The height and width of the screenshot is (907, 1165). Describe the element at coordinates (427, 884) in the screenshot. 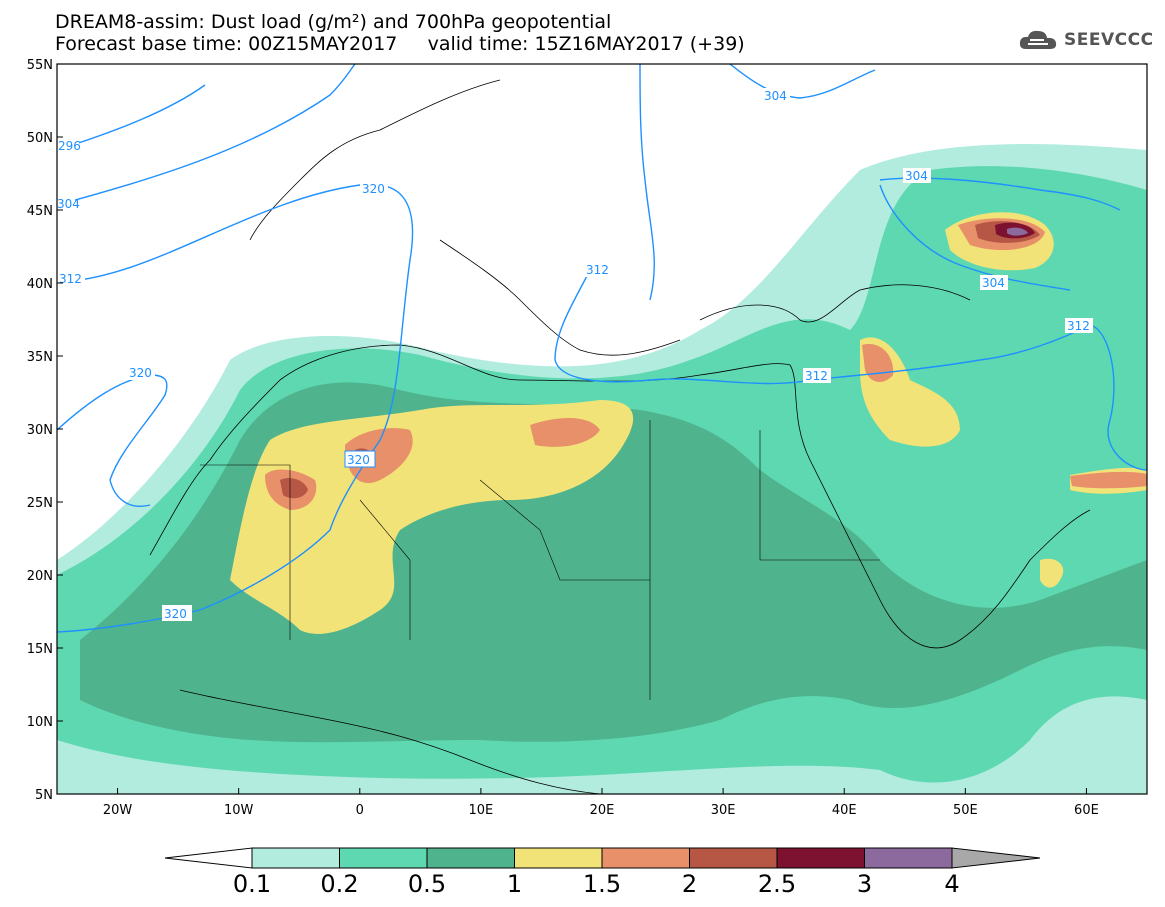

I see `colorbar-label: 0.5` at that location.